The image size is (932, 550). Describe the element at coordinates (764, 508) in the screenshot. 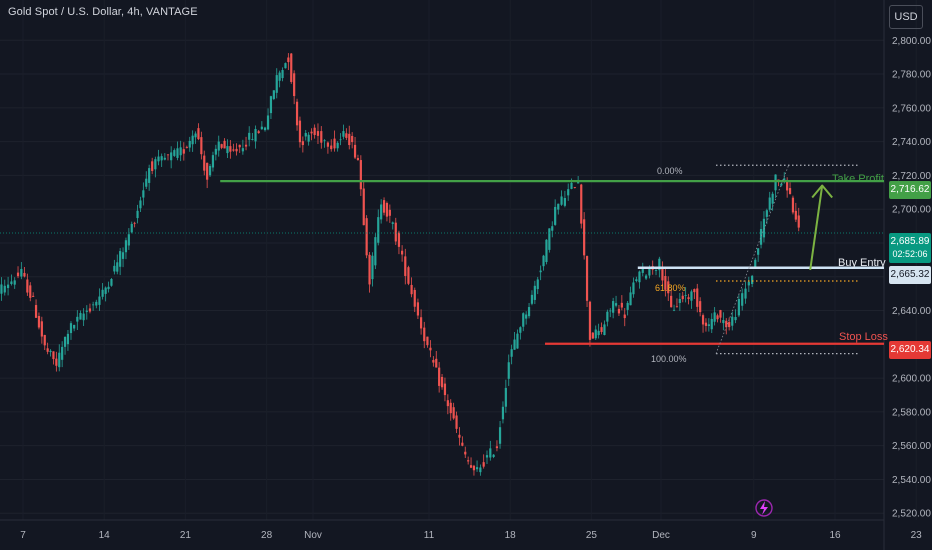

I see `lightning-icon` at that location.